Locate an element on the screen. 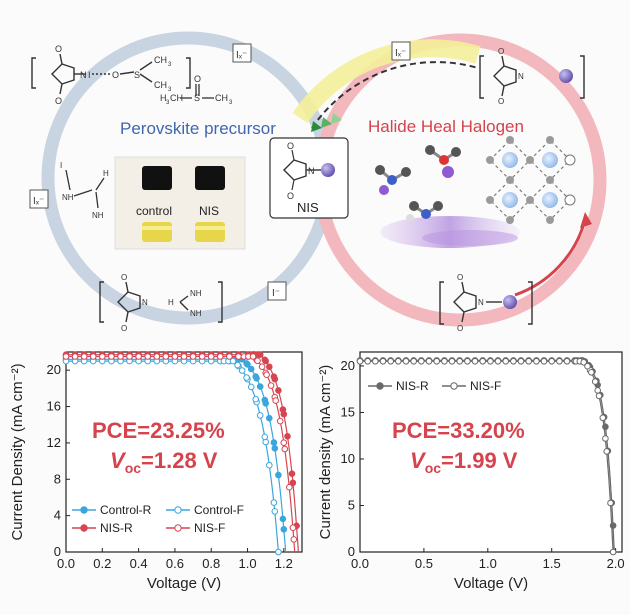 The width and height of the screenshot is (630, 615). voc-annotation: Voc=1.28 V is located at coordinates (164, 462).